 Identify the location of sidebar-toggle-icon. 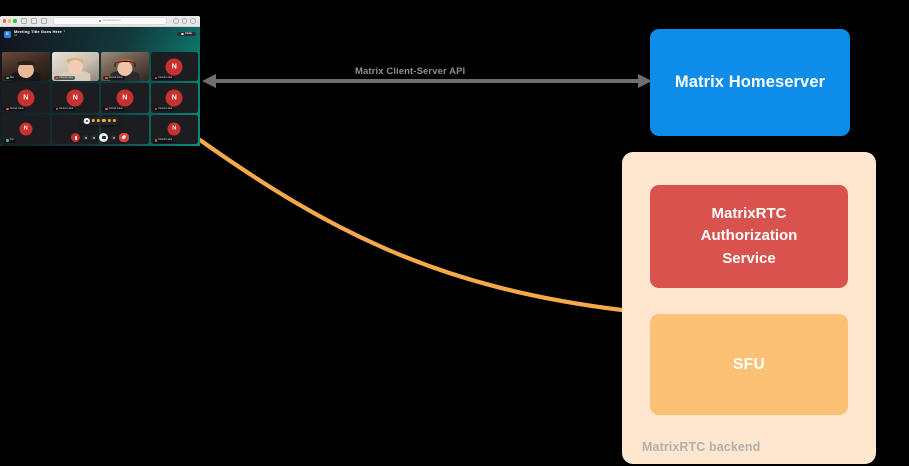
(23, 21).